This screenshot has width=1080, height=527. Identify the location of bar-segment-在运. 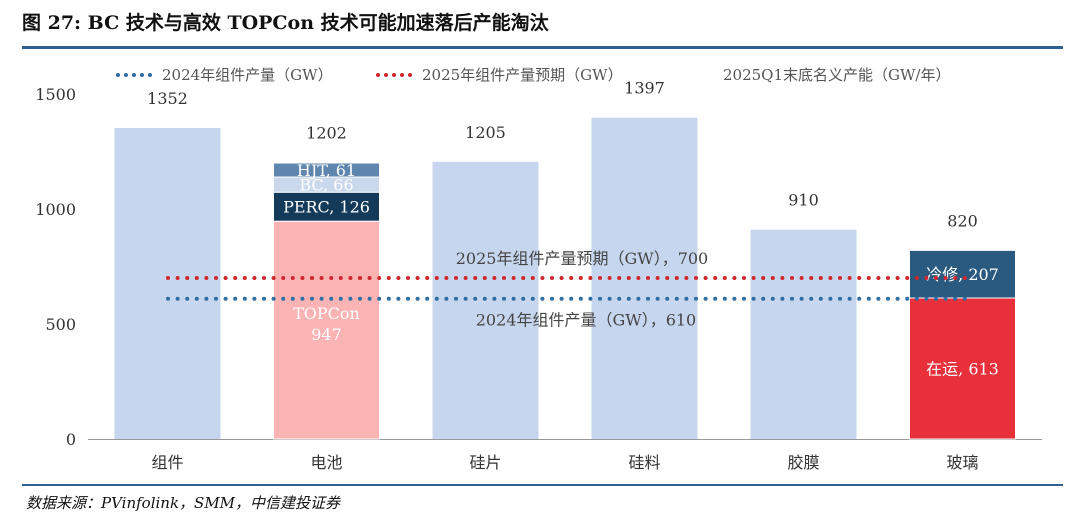
(962, 368).